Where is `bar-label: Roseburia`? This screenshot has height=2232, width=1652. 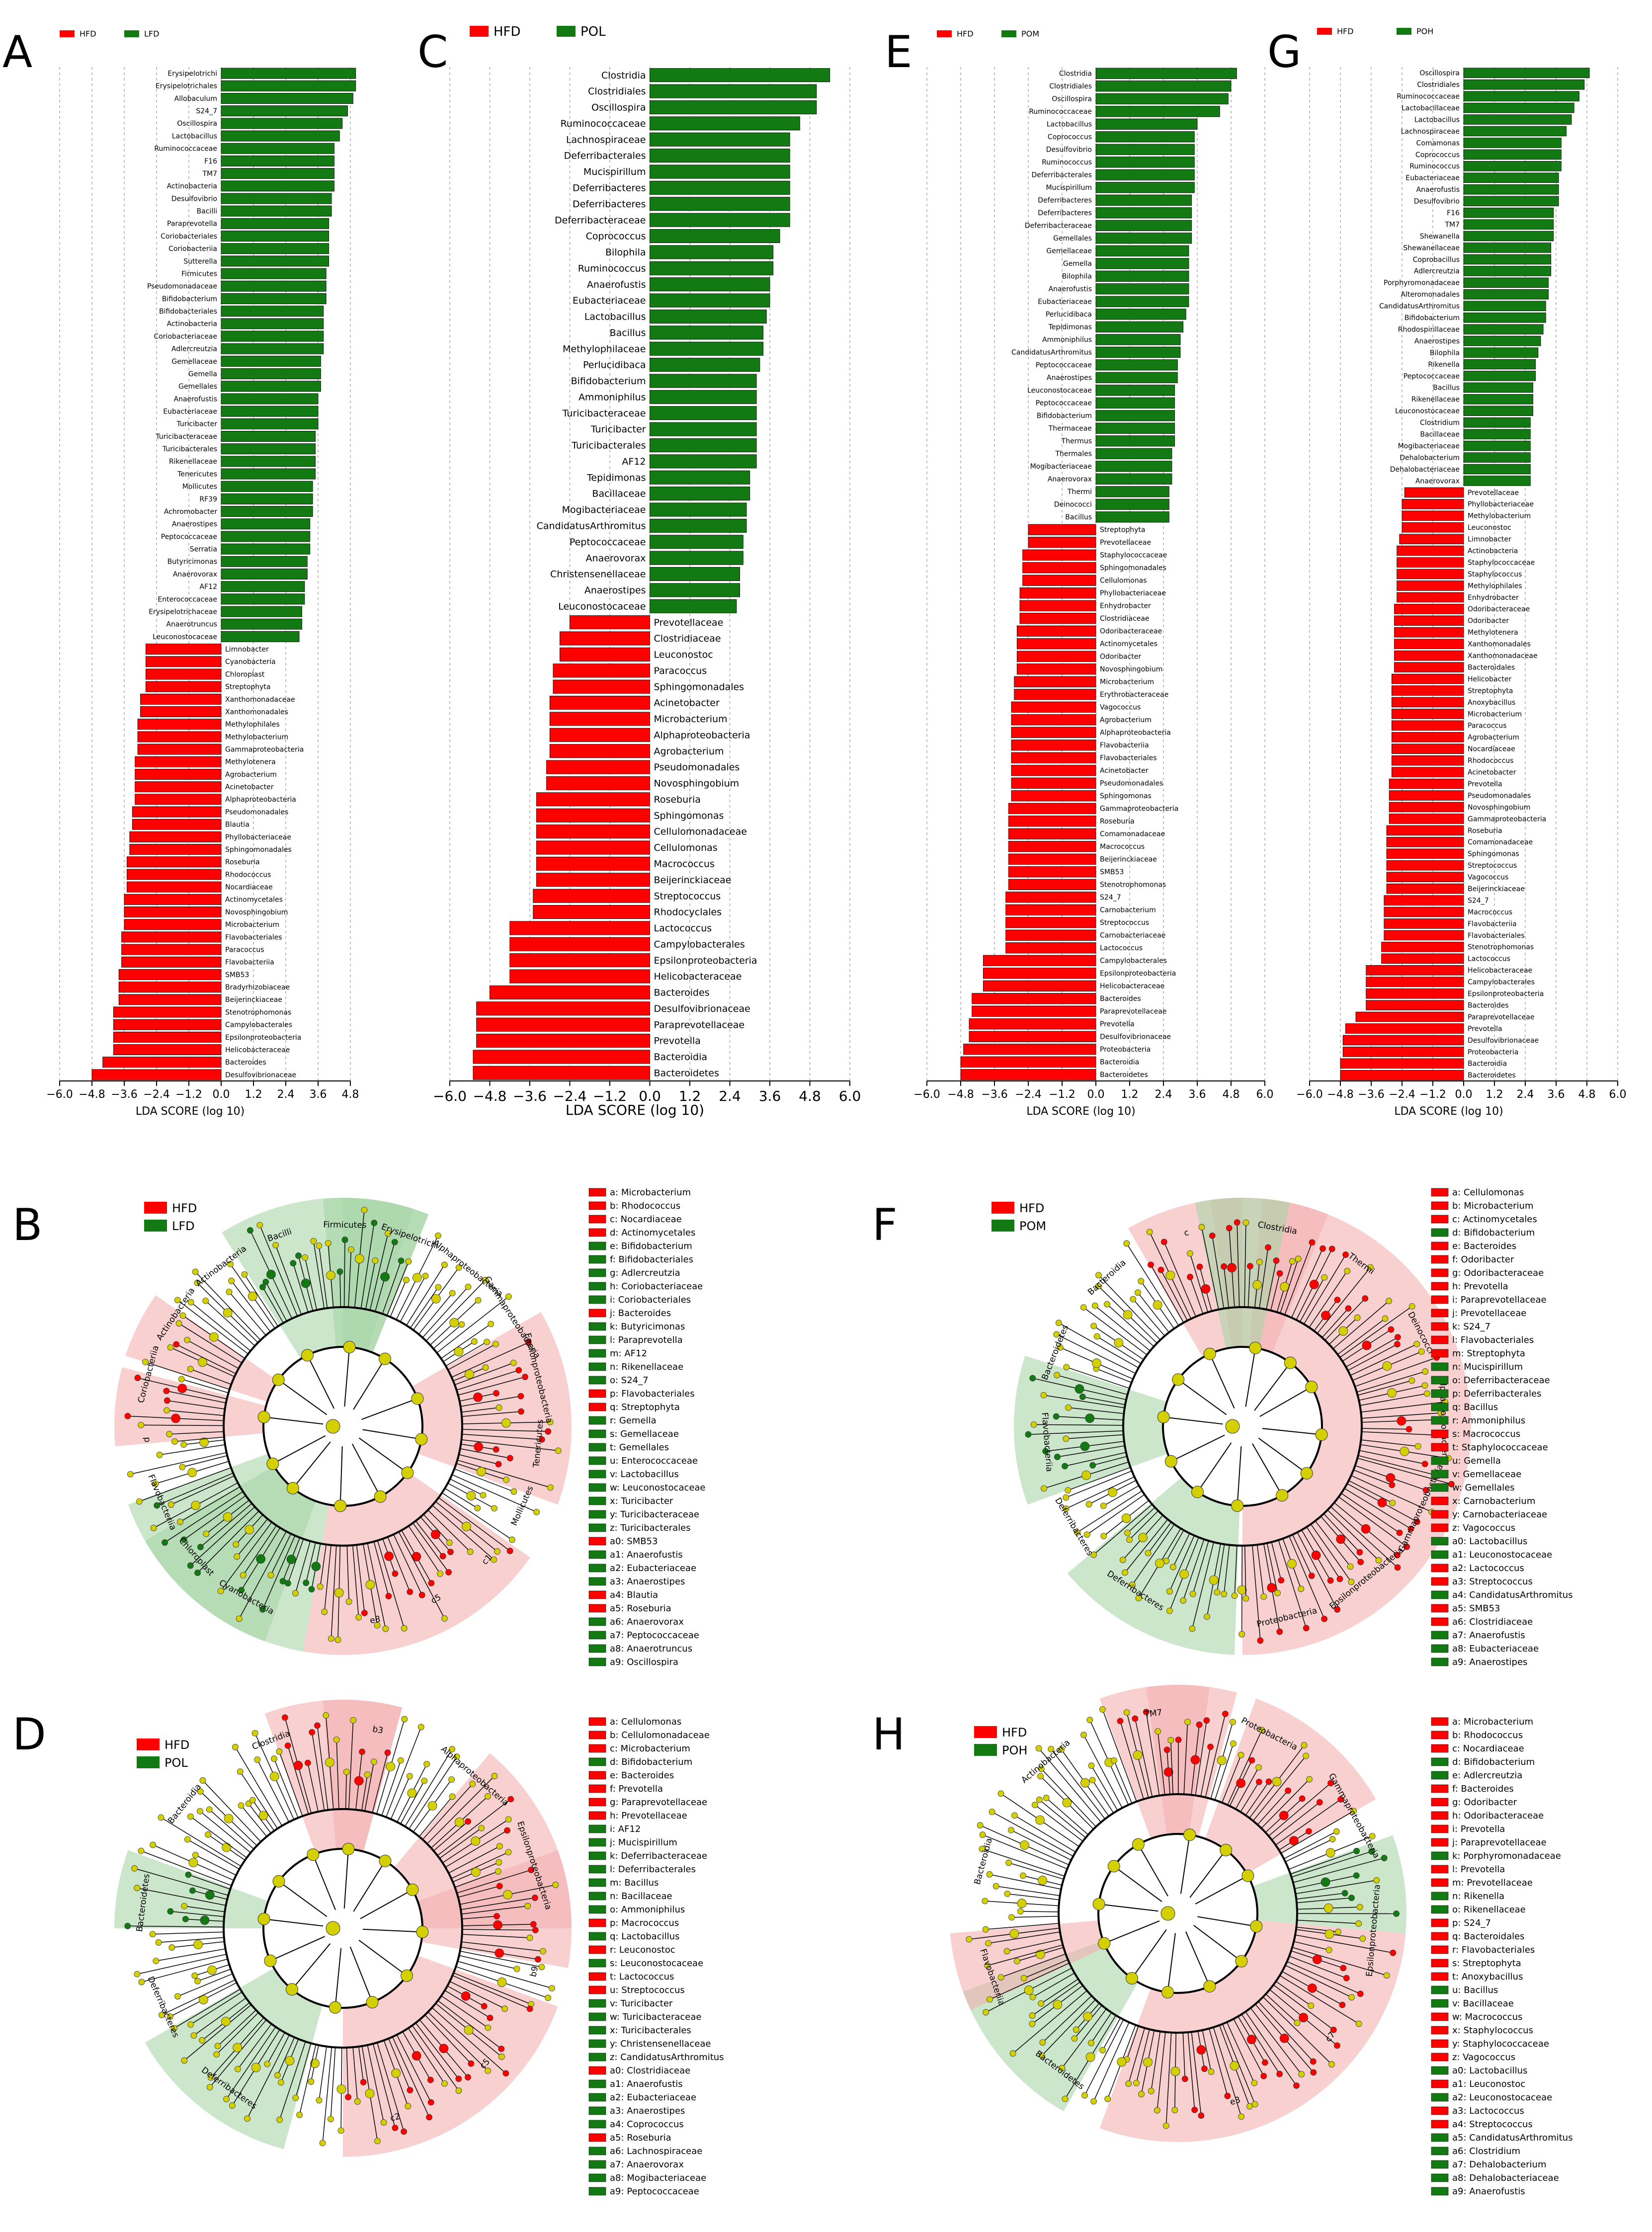
bar-label: Roseburia is located at coordinates (242, 862).